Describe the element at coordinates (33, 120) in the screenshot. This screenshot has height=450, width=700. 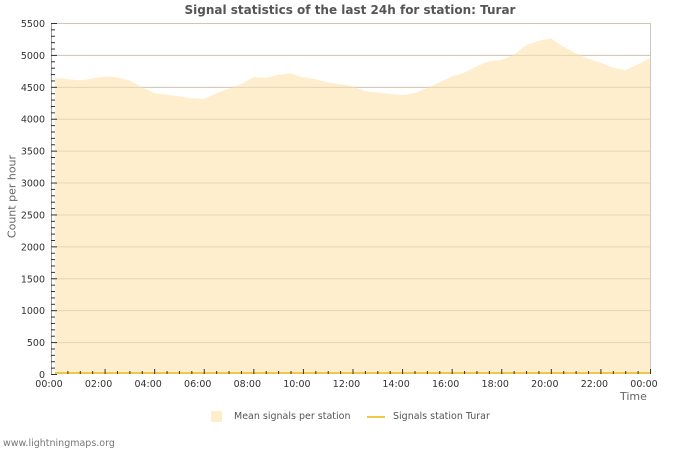
I see `svg-text: 4000` at that location.